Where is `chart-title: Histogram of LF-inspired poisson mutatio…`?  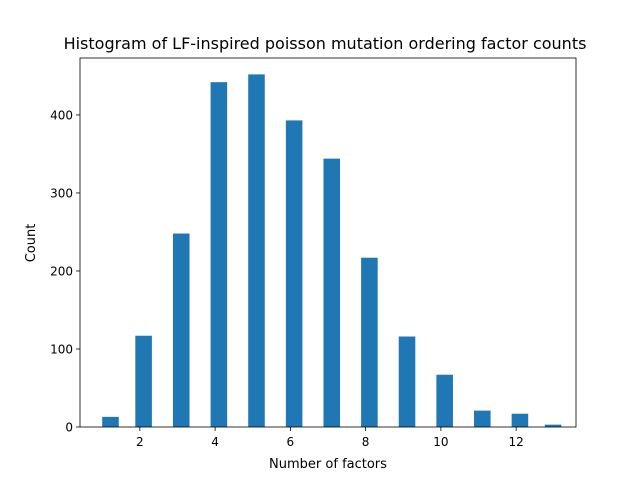
chart-title: Histogram of LF-inspired poisson mutatio… is located at coordinates (325, 43).